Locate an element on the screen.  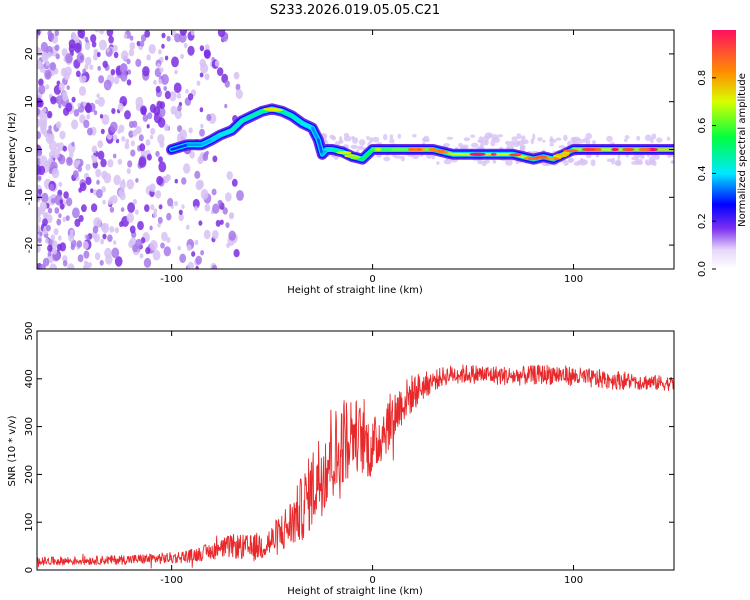
snr-ytick-label: 300 is located at coordinates (29, 426).